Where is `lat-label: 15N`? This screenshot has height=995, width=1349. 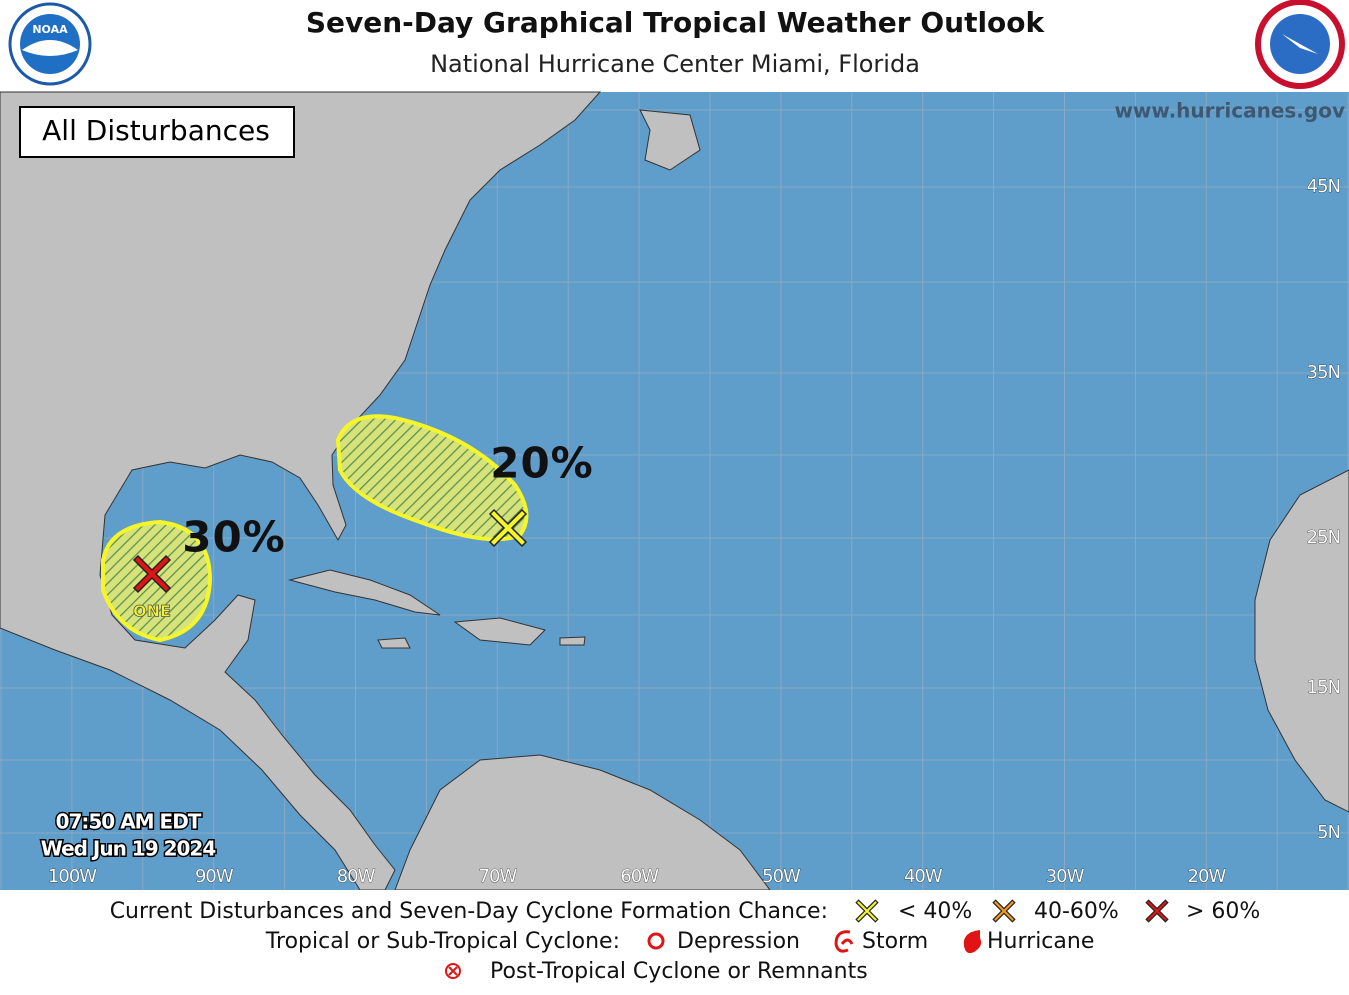 lat-label: 15N is located at coordinates (1323, 687).